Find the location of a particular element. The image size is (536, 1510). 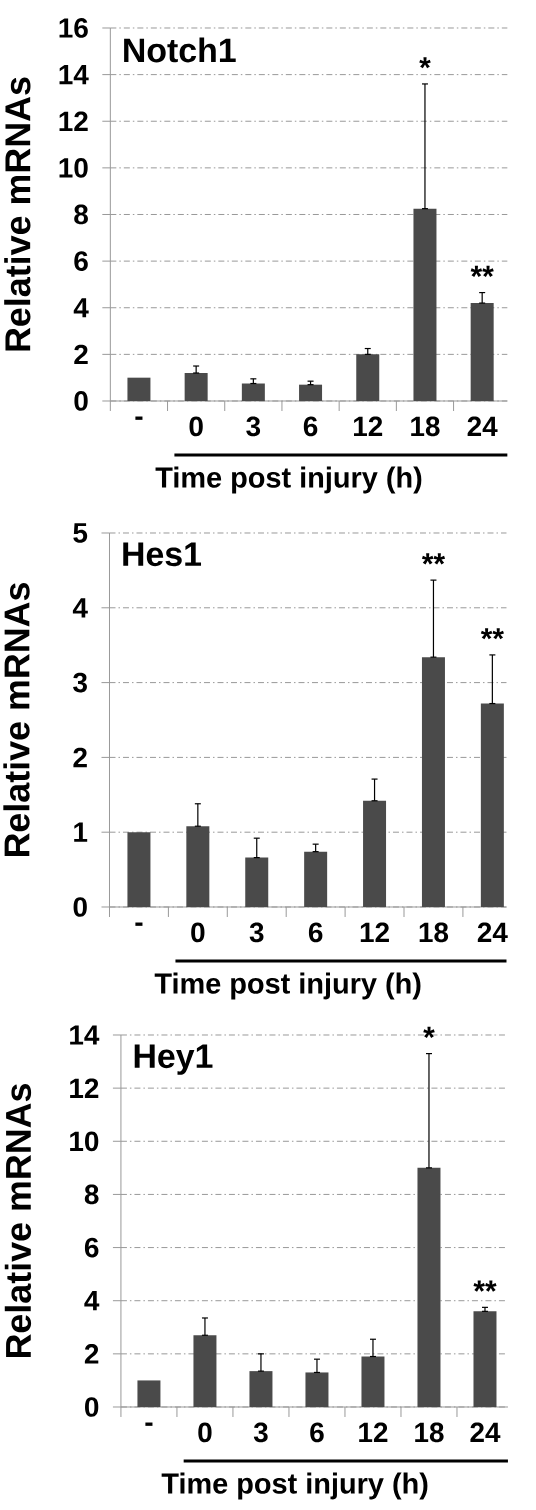

y-tick-label: 16 is located at coordinates (73, 28).